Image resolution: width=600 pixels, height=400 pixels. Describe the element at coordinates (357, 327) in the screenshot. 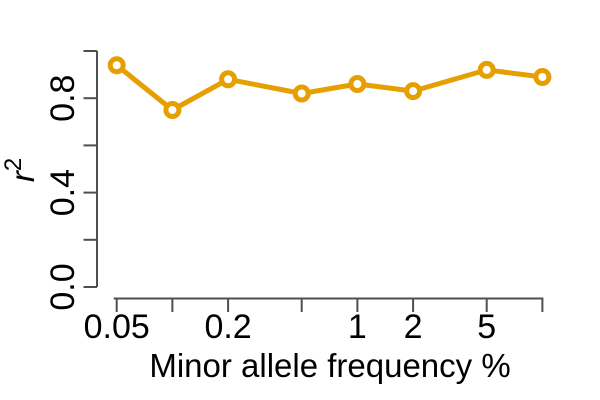

I see `x-tick-label: 1` at that location.